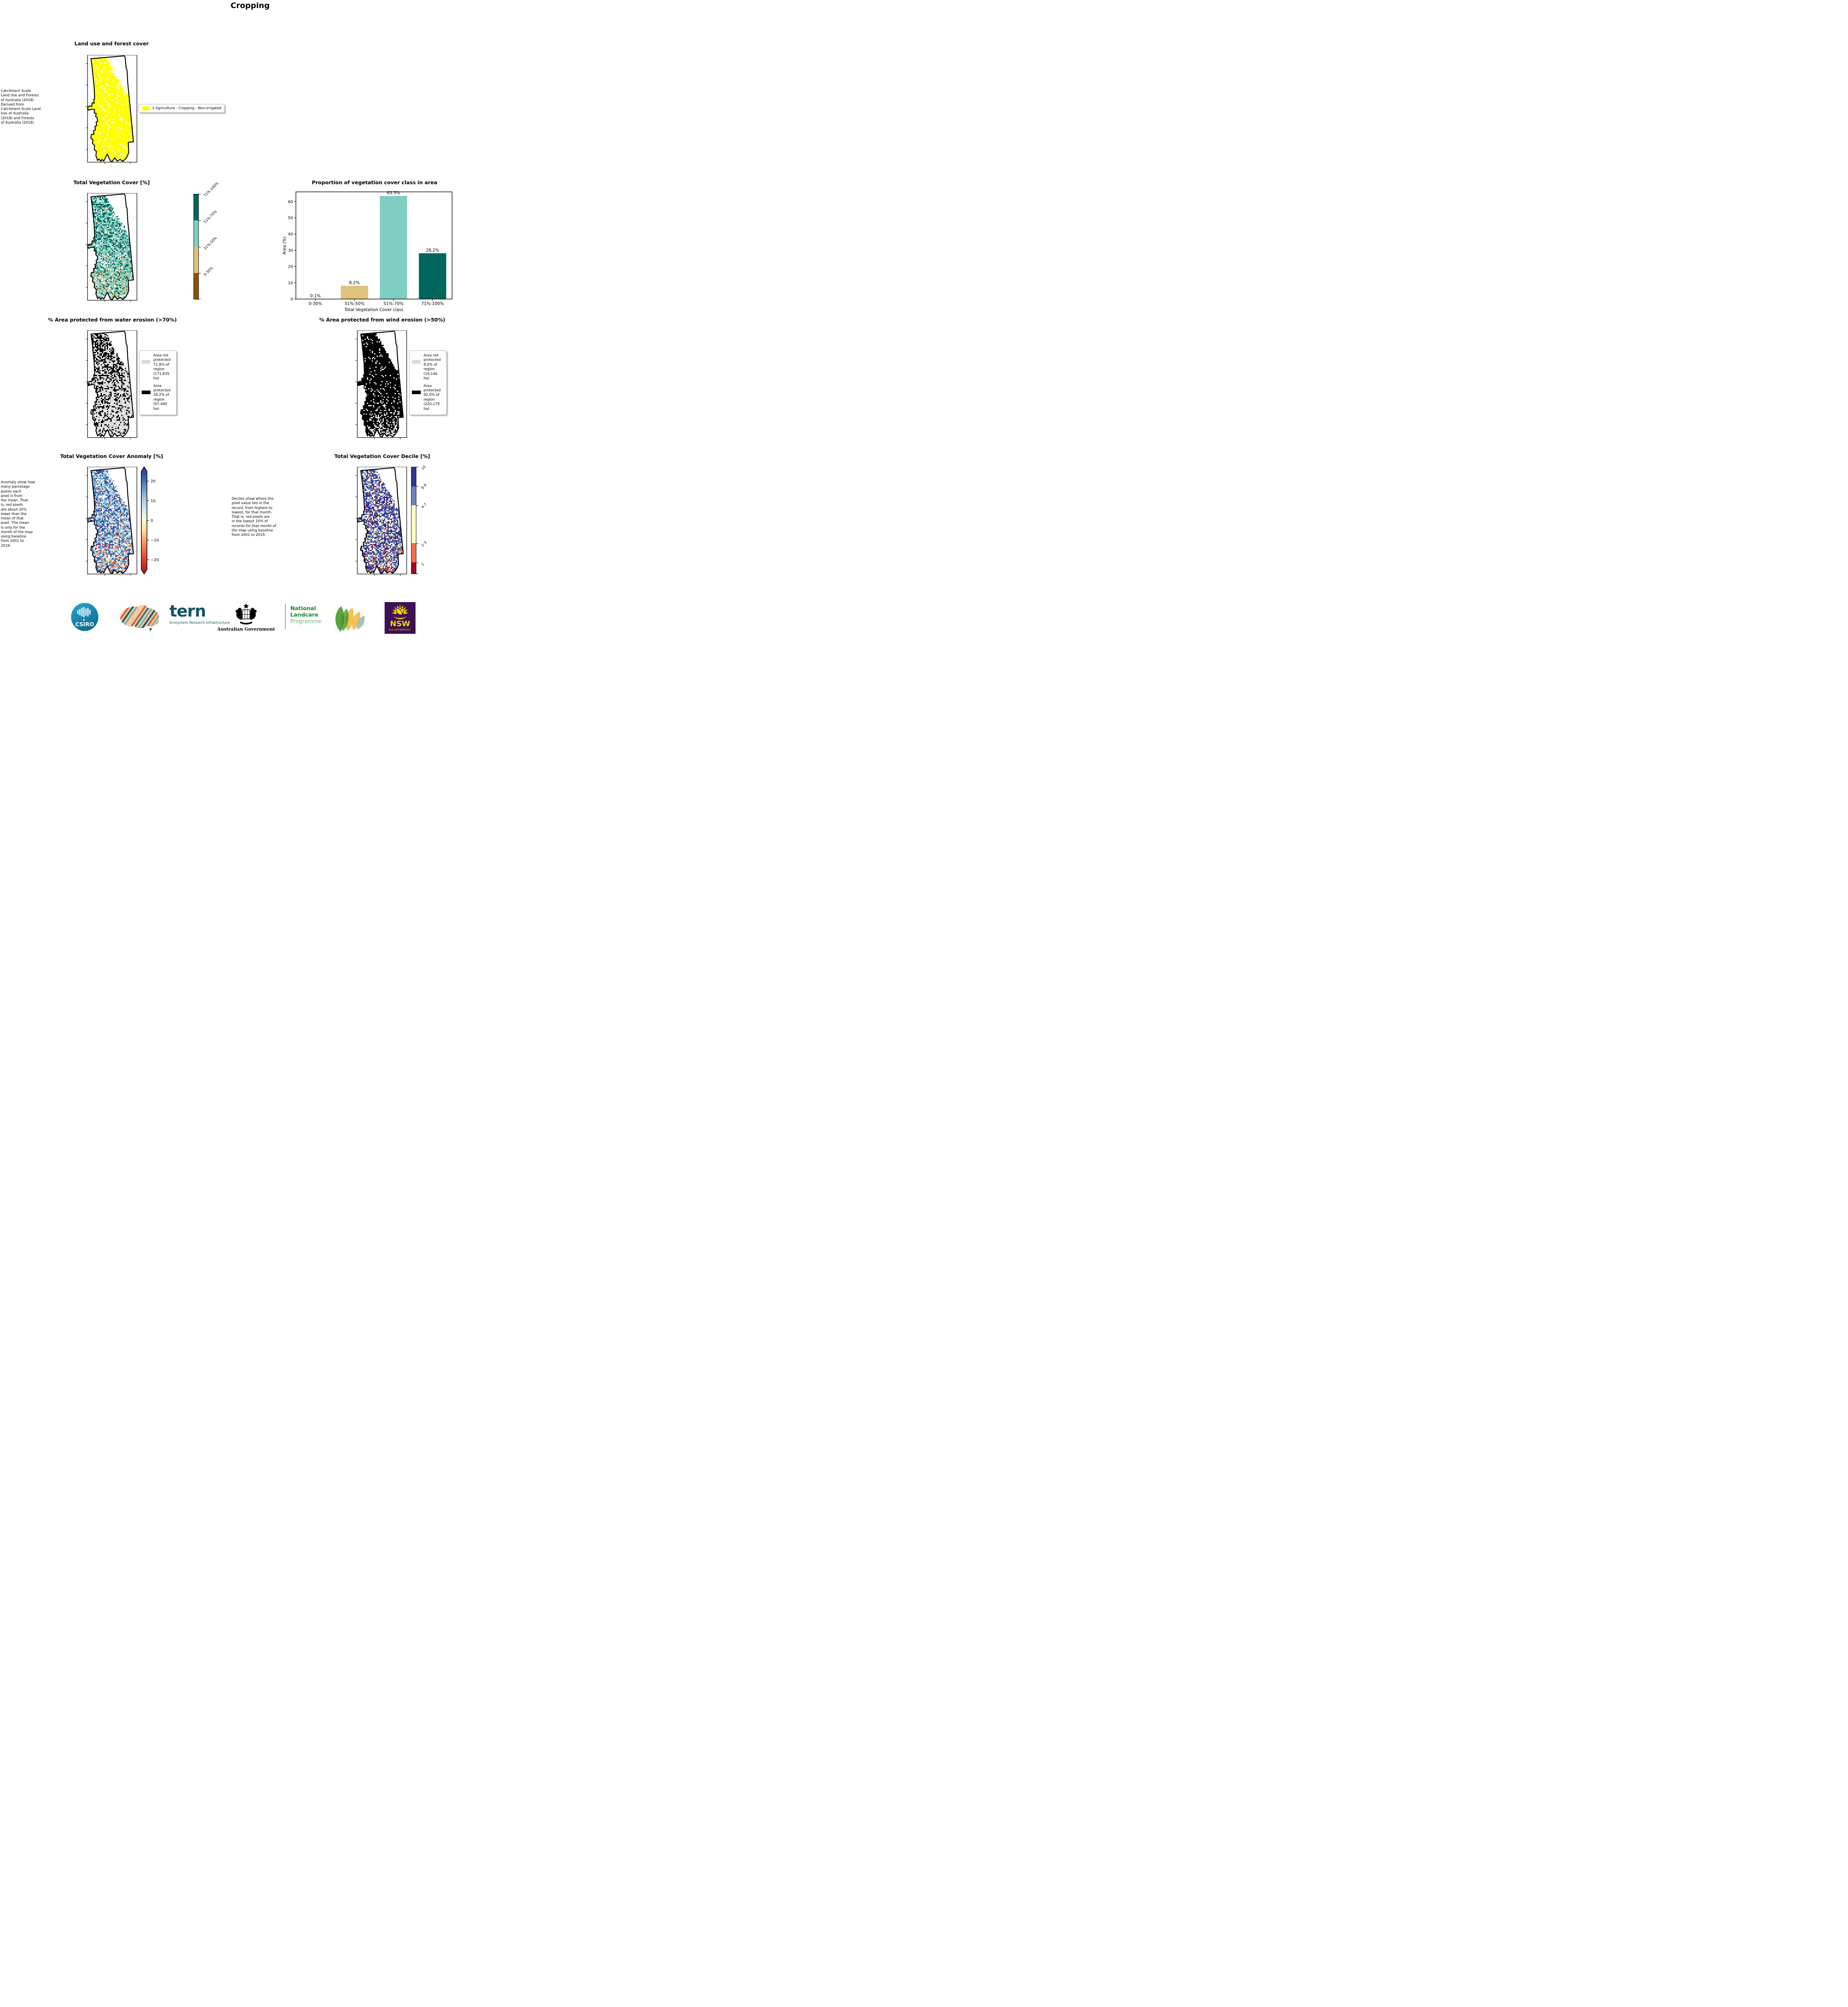 The image size is (1848, 2007). What do you see at coordinates (209, 271) in the screenshot?
I see `colorbar-label: 0-30%` at bounding box center [209, 271].